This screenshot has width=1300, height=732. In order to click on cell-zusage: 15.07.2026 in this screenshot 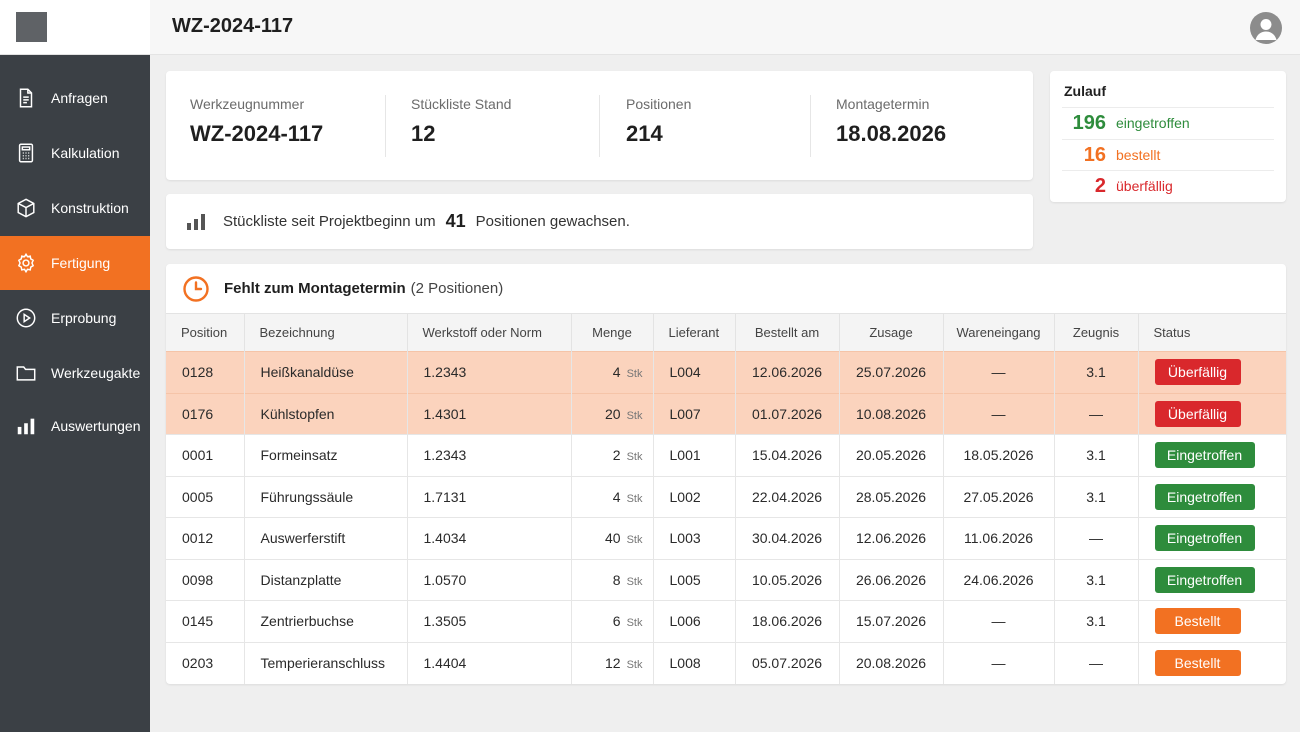, I will do `click(891, 621)`.